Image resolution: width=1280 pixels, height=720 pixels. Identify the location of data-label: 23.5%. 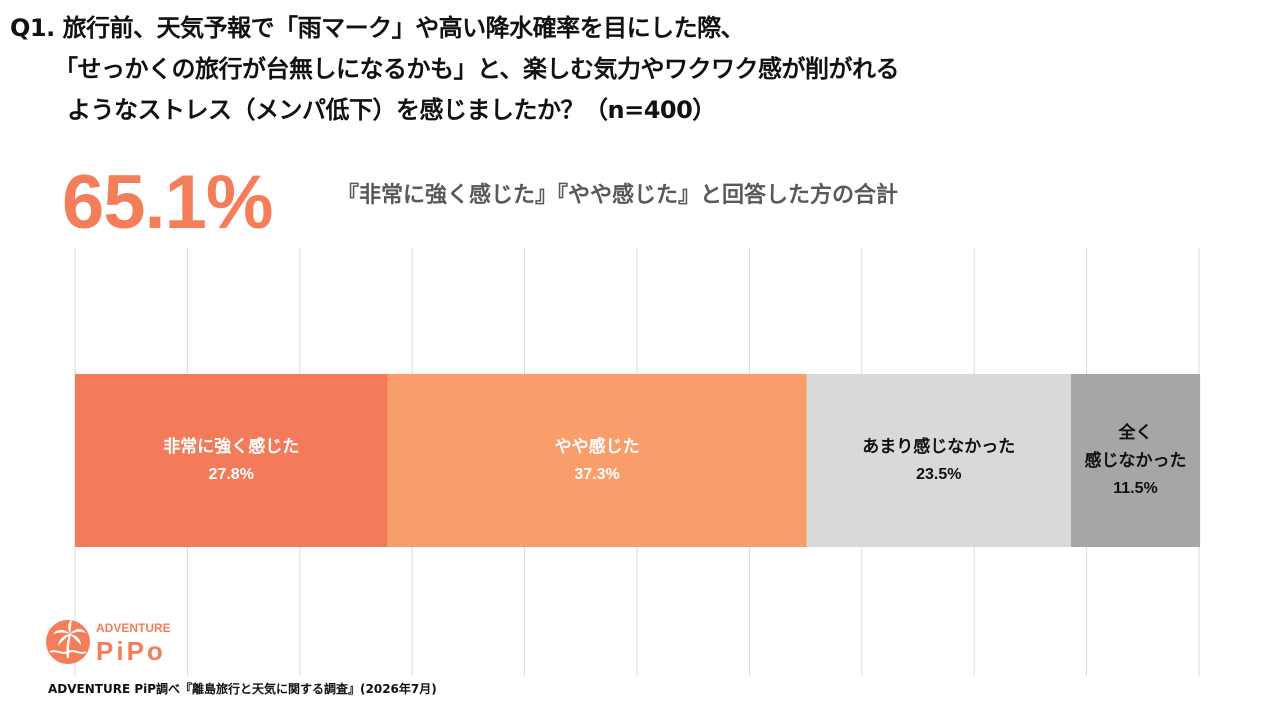
(939, 474).